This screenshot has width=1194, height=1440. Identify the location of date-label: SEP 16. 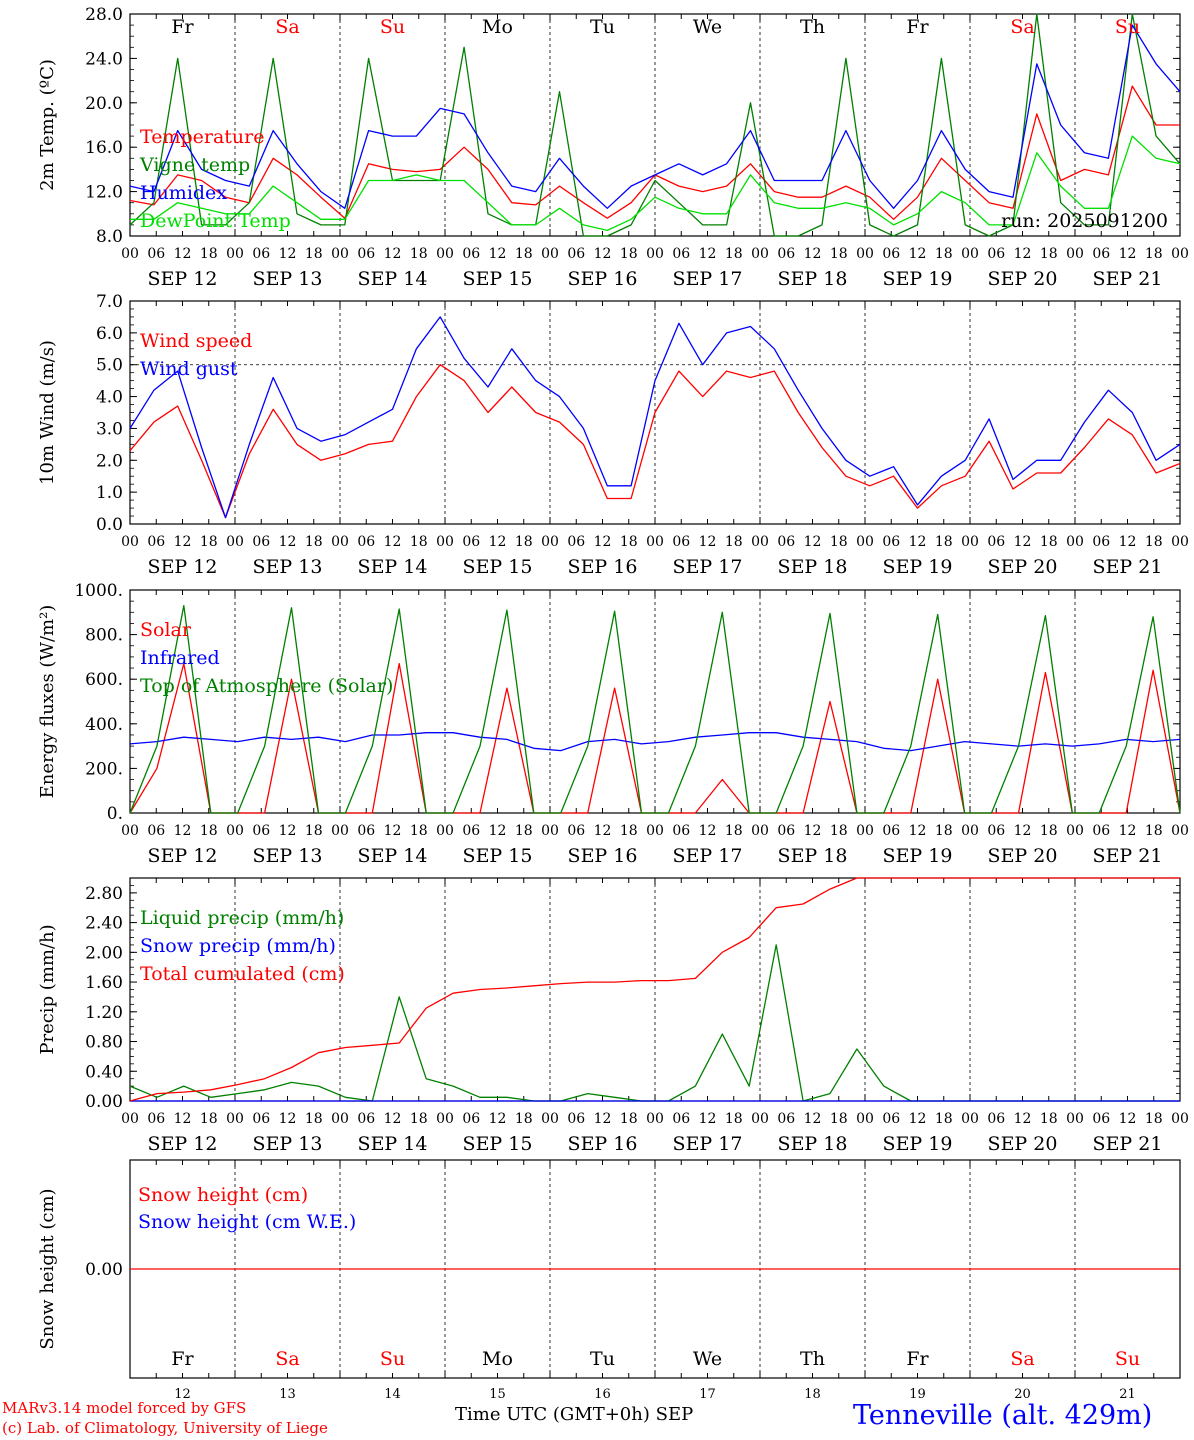
(603, 567).